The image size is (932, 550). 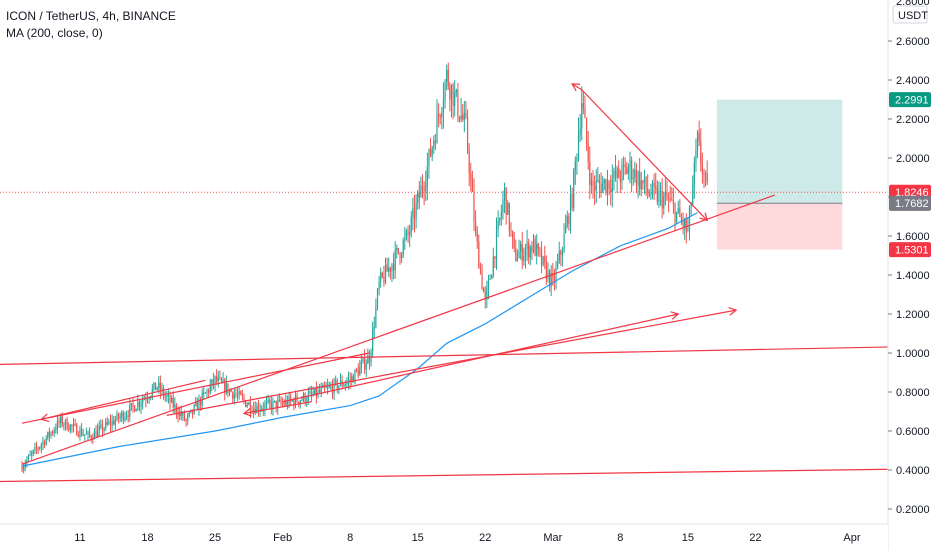 I want to click on y-tick-label: 1.6000, so click(x=913, y=237).